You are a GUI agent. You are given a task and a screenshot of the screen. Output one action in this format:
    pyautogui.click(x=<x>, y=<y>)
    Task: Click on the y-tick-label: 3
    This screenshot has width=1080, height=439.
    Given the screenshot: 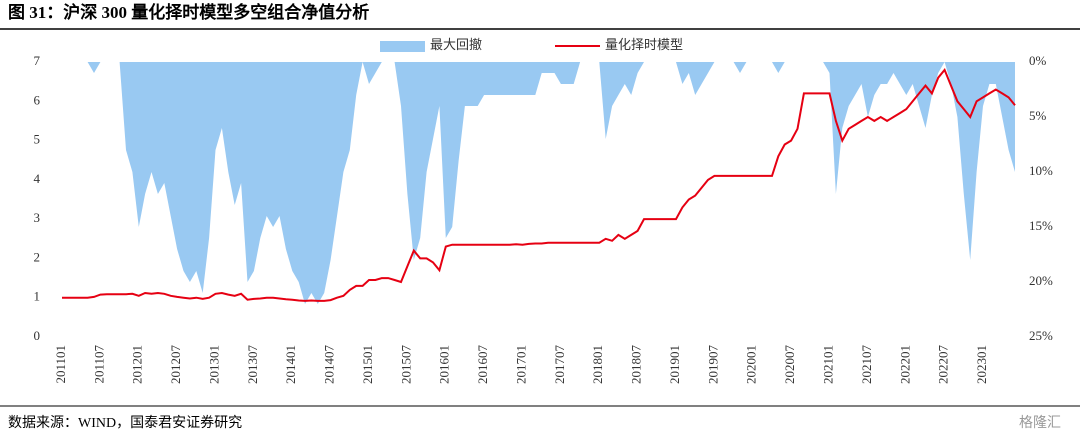 What is the action you would take?
    pyautogui.click(x=37, y=217)
    